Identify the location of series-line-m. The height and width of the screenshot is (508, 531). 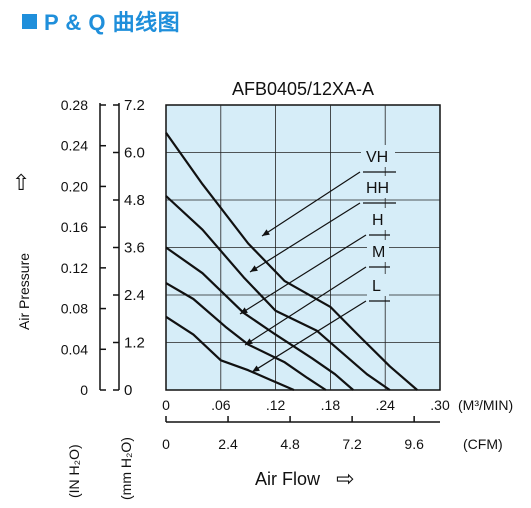
(246, 336).